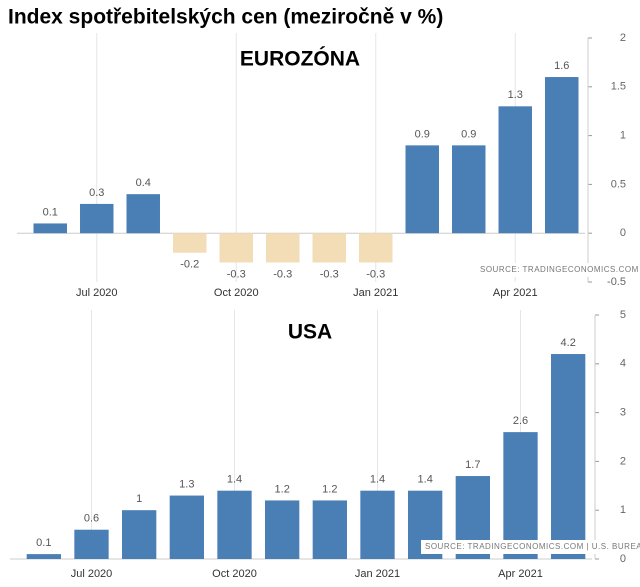  I want to click on data-label: 1, so click(139, 499).